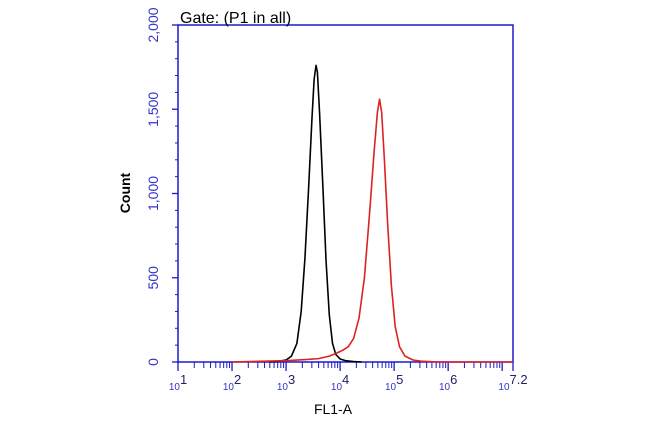 Image resolution: width=650 pixels, height=422 pixels. I want to click on chart-title: Gate: (P1 in all), so click(235, 18).